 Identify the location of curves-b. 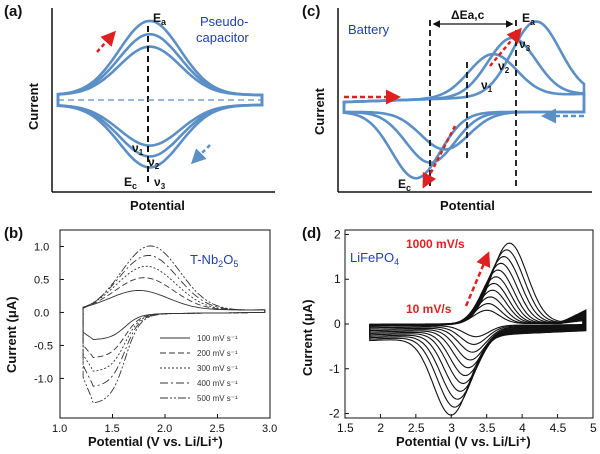
(174, 324).